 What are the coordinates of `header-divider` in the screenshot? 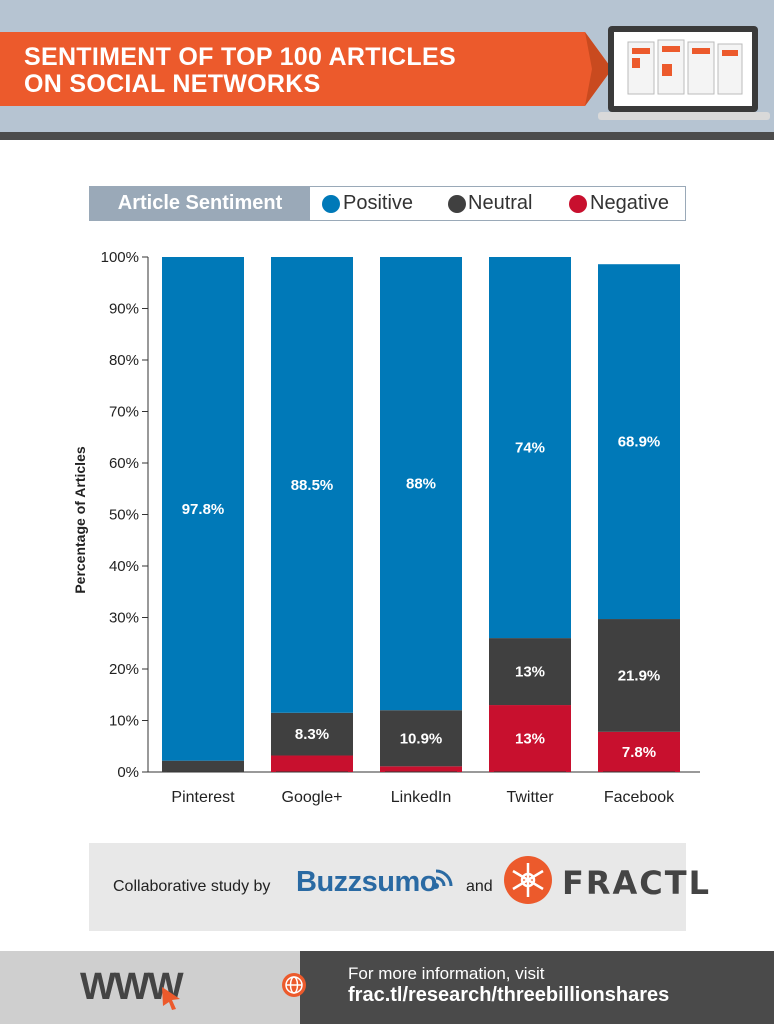 It's located at (387, 136).